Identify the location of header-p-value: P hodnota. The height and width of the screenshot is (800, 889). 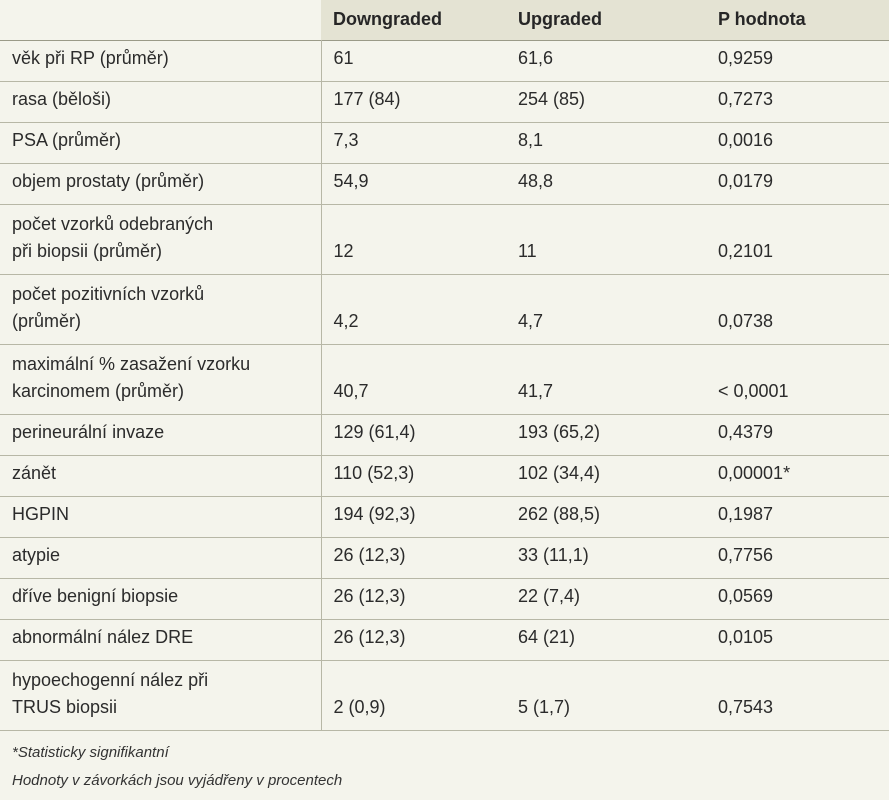
(762, 19).